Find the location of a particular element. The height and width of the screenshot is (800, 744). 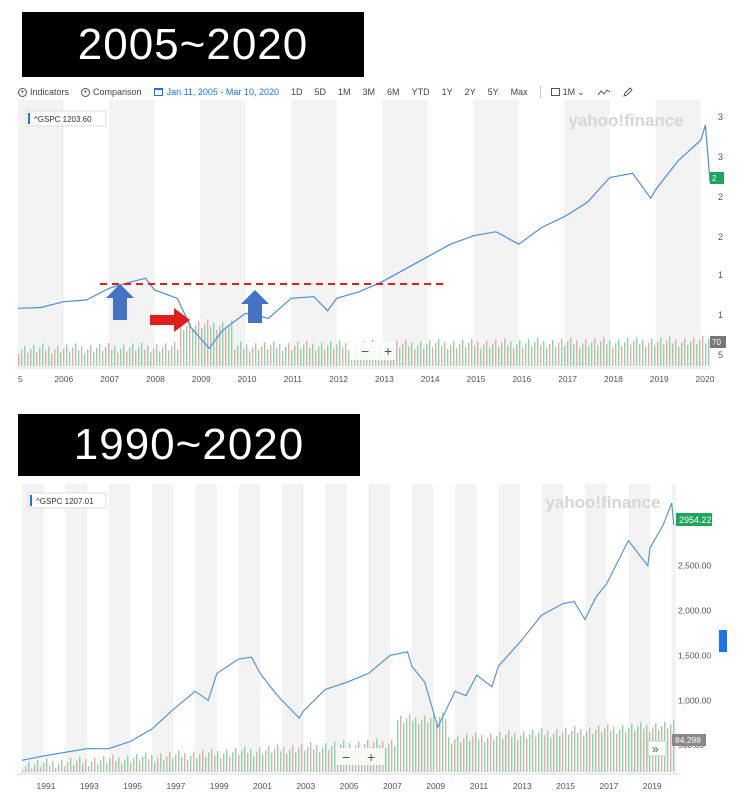

range-5d: 5D is located at coordinates (320, 92).